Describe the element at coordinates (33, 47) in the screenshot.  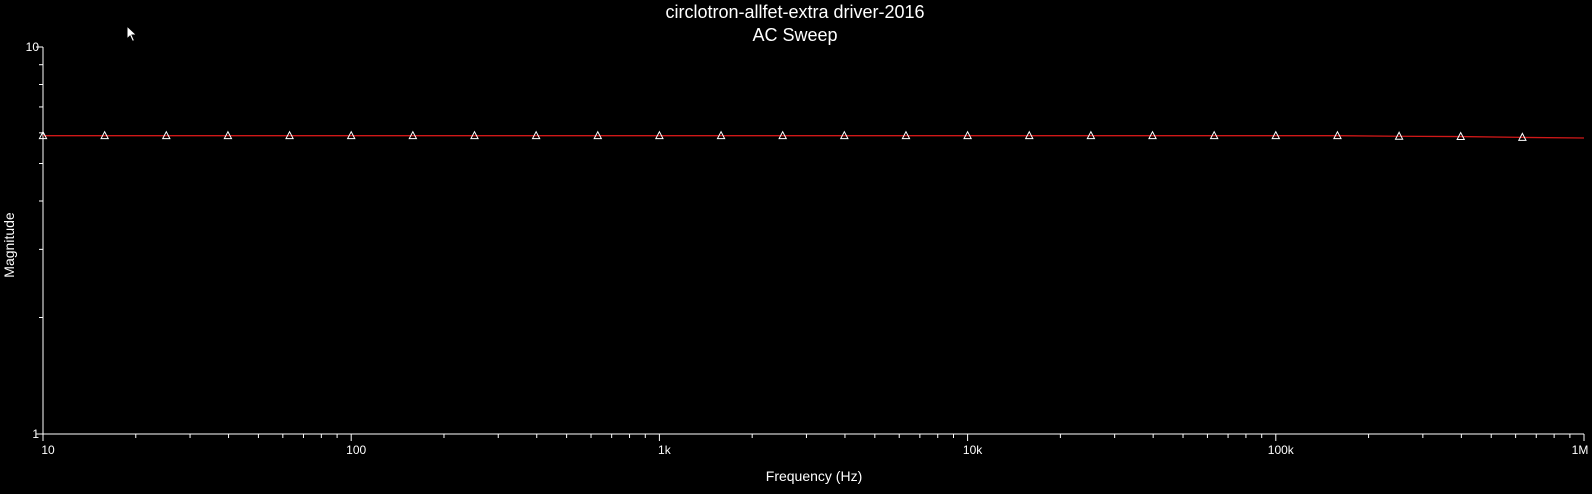
I see `y-tick-label: 10` at that location.